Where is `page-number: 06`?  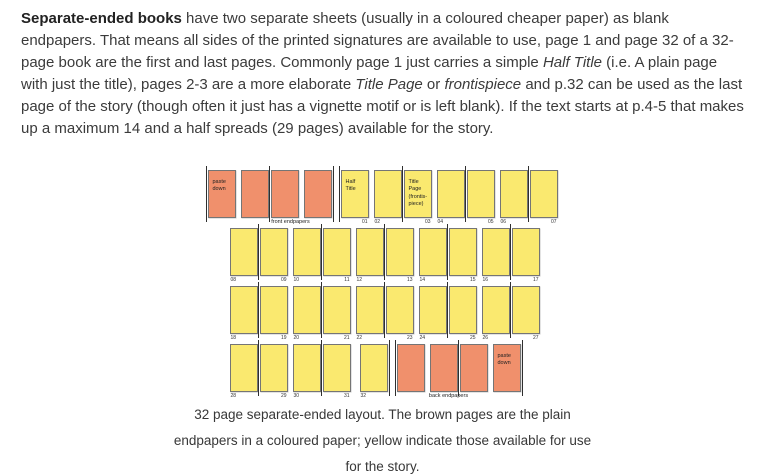 page-number: 06 is located at coordinates (503, 222).